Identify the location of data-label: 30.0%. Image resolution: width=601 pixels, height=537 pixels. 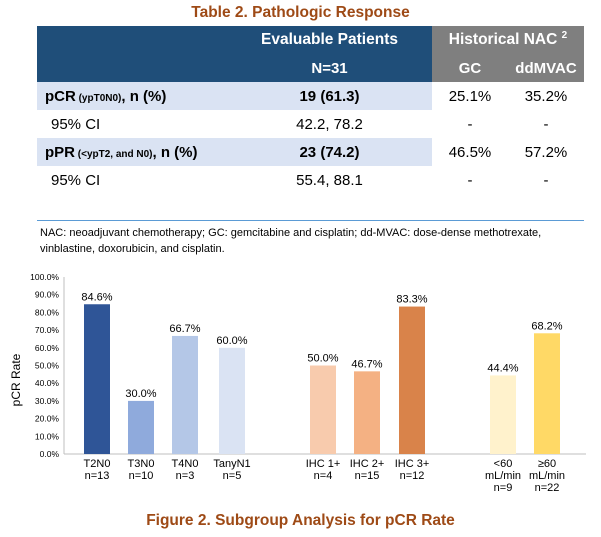
(140, 394).